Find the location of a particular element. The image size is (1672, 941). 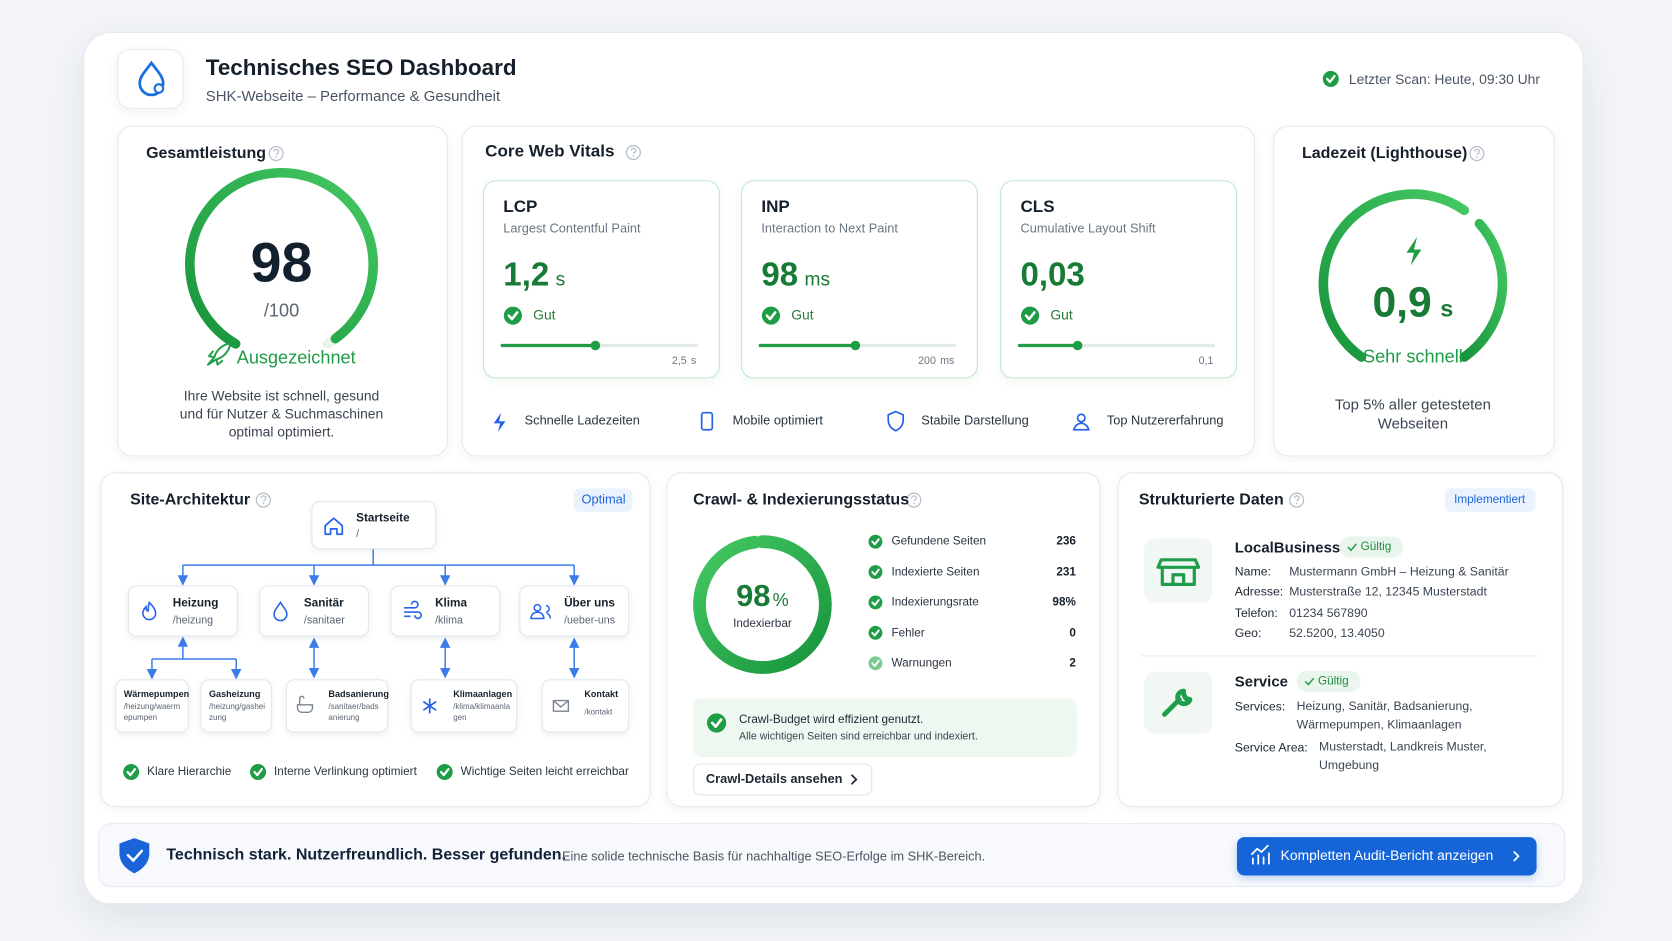

node-path: /sanitaer is located at coordinates (324, 620).